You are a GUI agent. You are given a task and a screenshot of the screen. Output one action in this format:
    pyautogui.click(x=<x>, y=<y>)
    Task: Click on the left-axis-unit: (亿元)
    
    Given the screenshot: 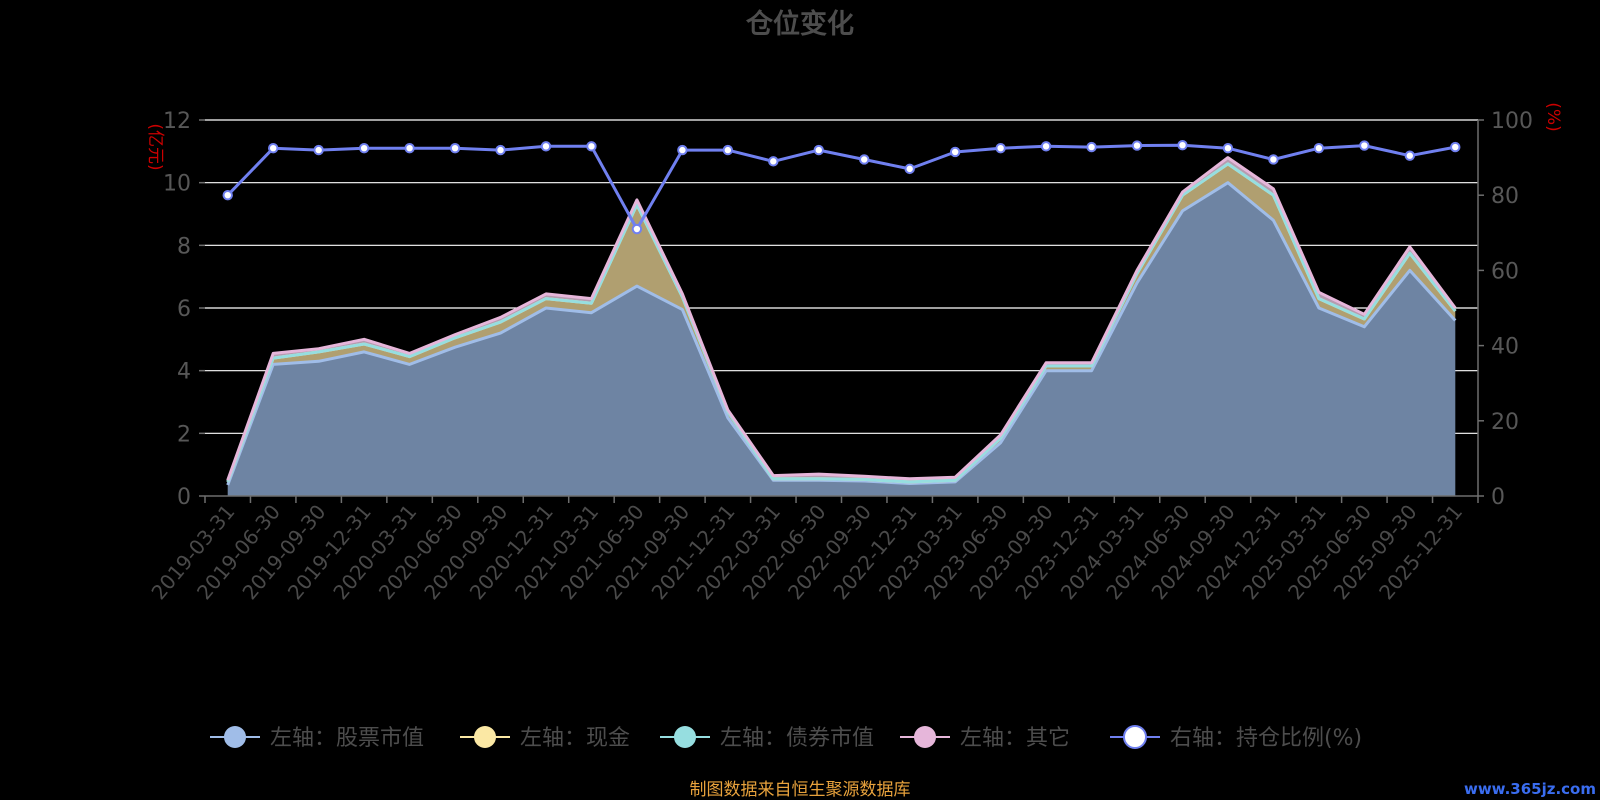 What is the action you would take?
    pyautogui.click(x=155, y=146)
    